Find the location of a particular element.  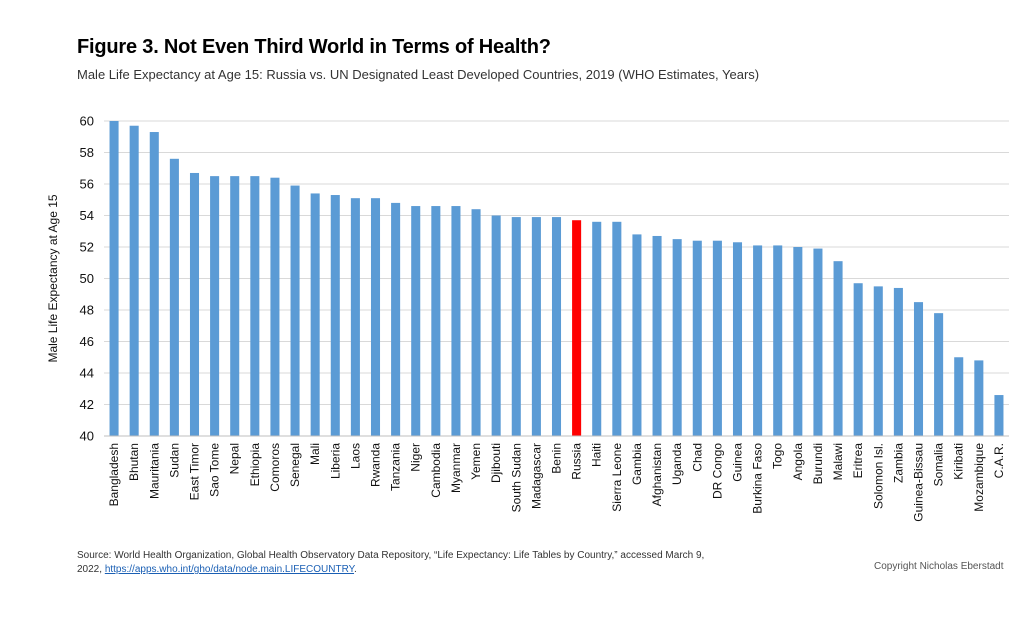

bar-mauritania is located at coordinates (154, 284).